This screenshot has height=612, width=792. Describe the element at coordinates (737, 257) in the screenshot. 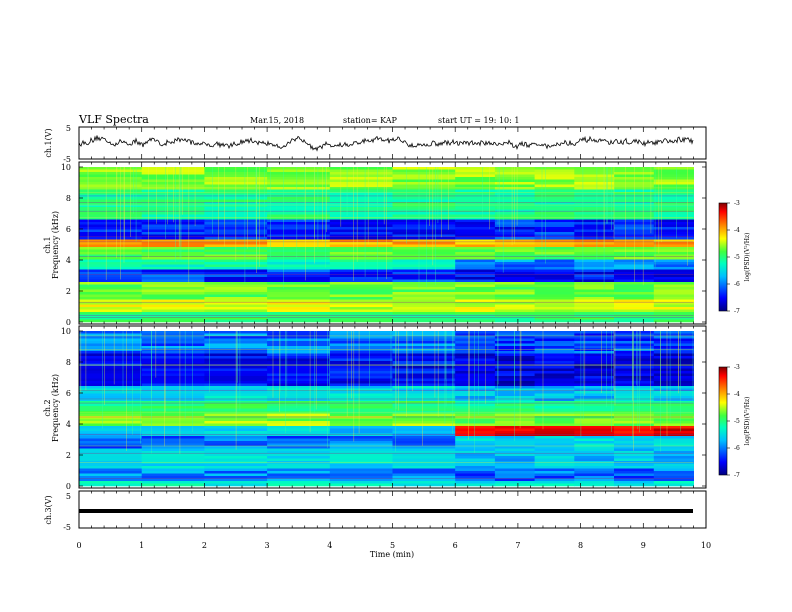

I see `colorbar-tick-label: -5` at that location.